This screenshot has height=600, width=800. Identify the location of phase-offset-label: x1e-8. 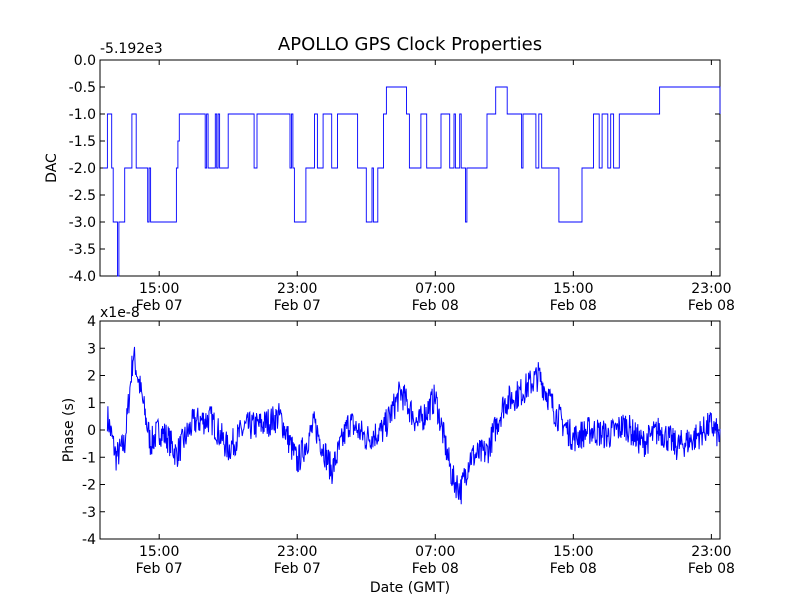
(120, 313).